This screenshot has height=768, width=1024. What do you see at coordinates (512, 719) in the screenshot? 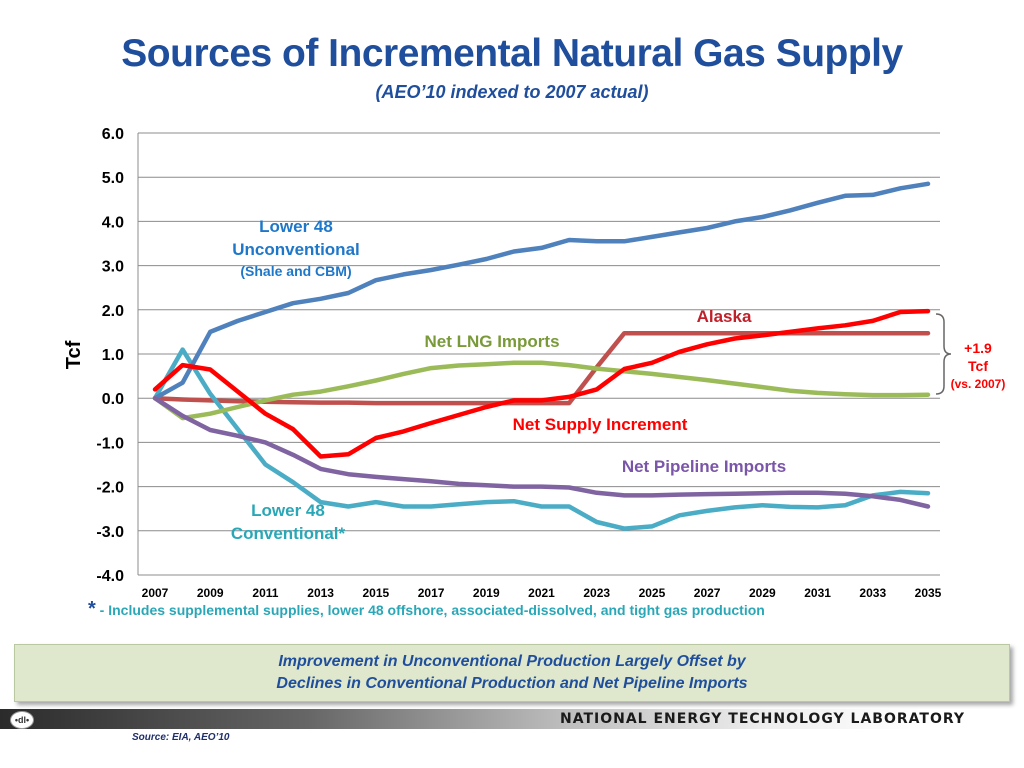
I see `footer-bar` at bounding box center [512, 719].